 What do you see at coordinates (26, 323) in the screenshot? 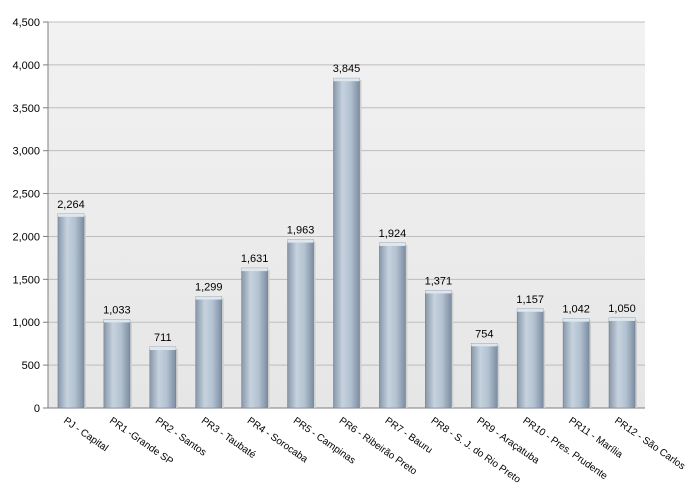
I see `y-tick-label: 1,000` at bounding box center [26, 323].